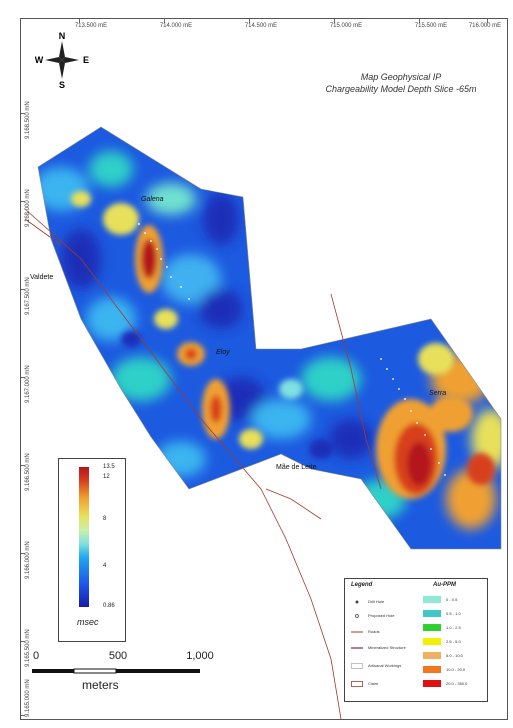 This screenshot has height=728, width=513. What do you see at coordinates (223, 352) in the screenshot?
I see `place-label-eloy: Eloy` at bounding box center [223, 352].